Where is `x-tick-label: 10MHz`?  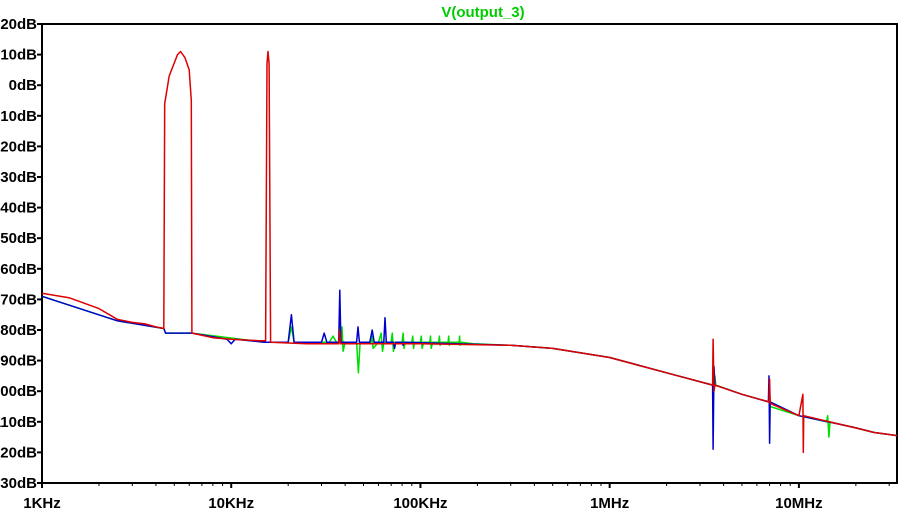
x-tick-label: 10MHz is located at coordinates (799, 503).